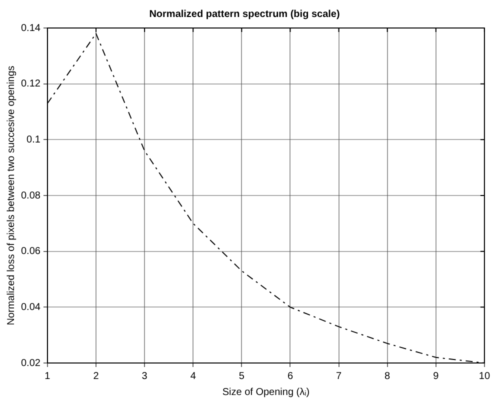 This screenshot has width=493, height=401. Describe the element at coordinates (30, 28) in the screenshot. I see `y-tick-label: 0.14` at that location.